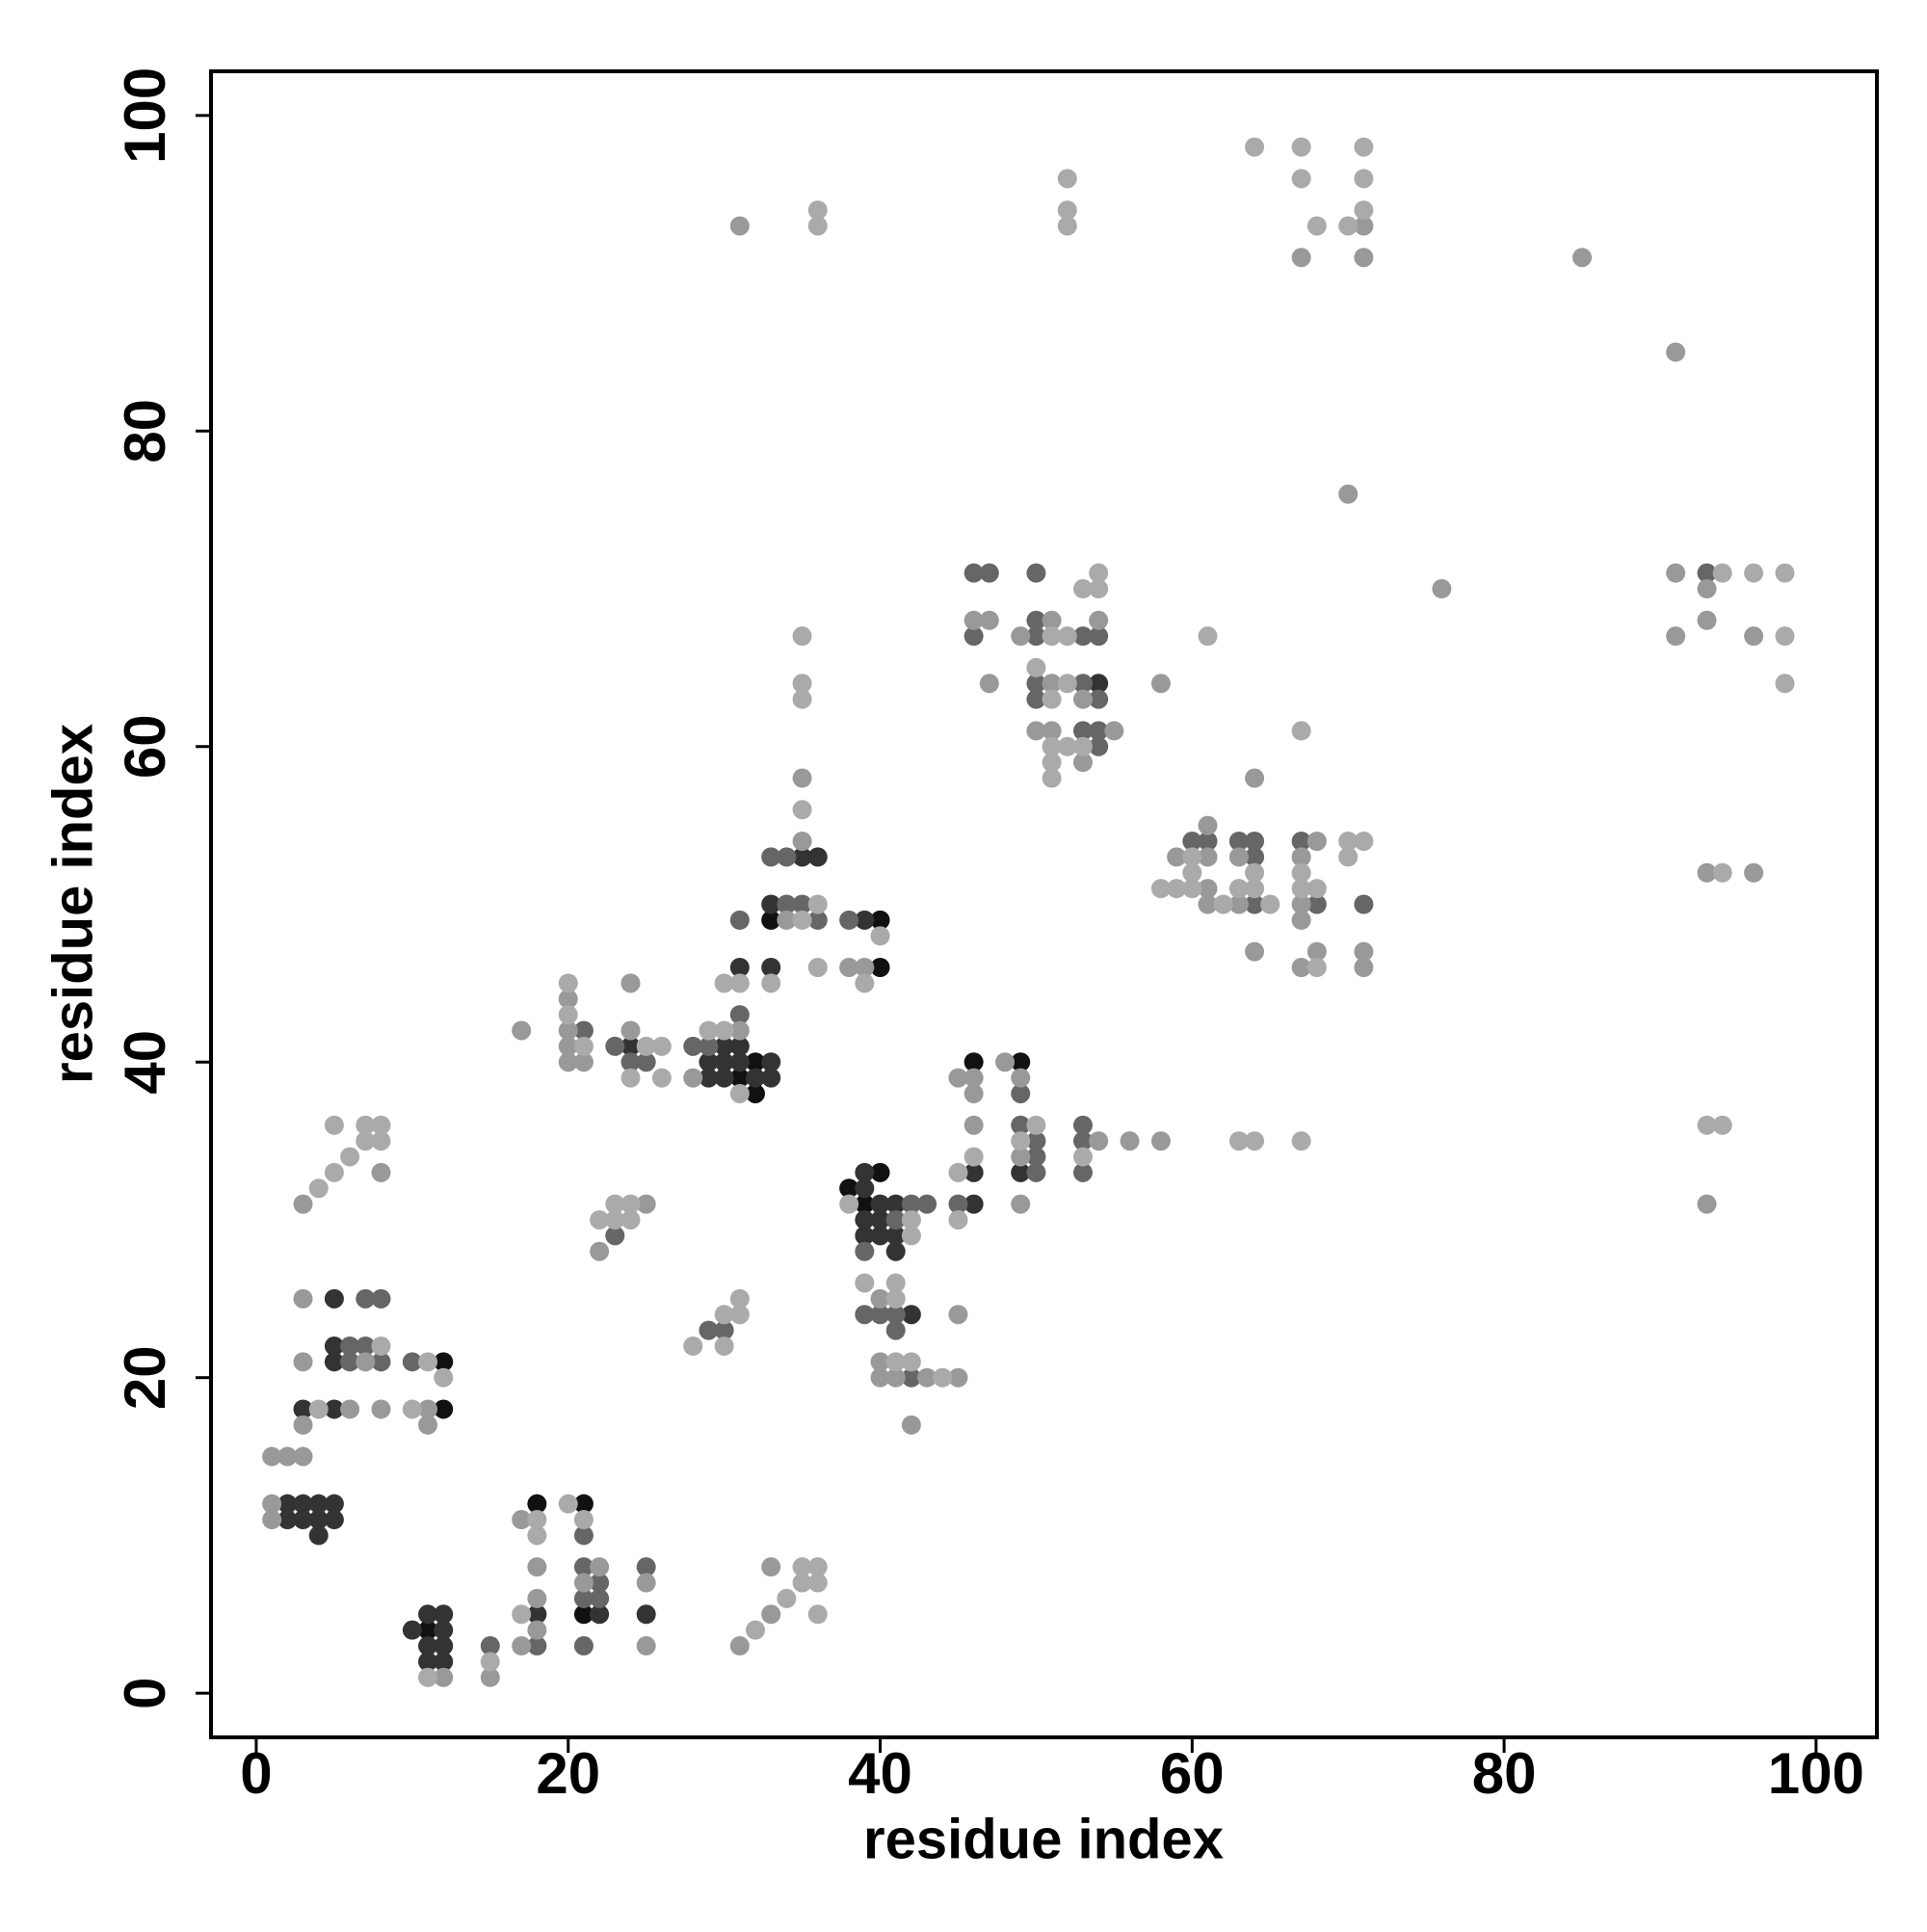 The height and width of the screenshot is (1932, 1927). I want to click on y-tick-label: 60, so click(145, 746).